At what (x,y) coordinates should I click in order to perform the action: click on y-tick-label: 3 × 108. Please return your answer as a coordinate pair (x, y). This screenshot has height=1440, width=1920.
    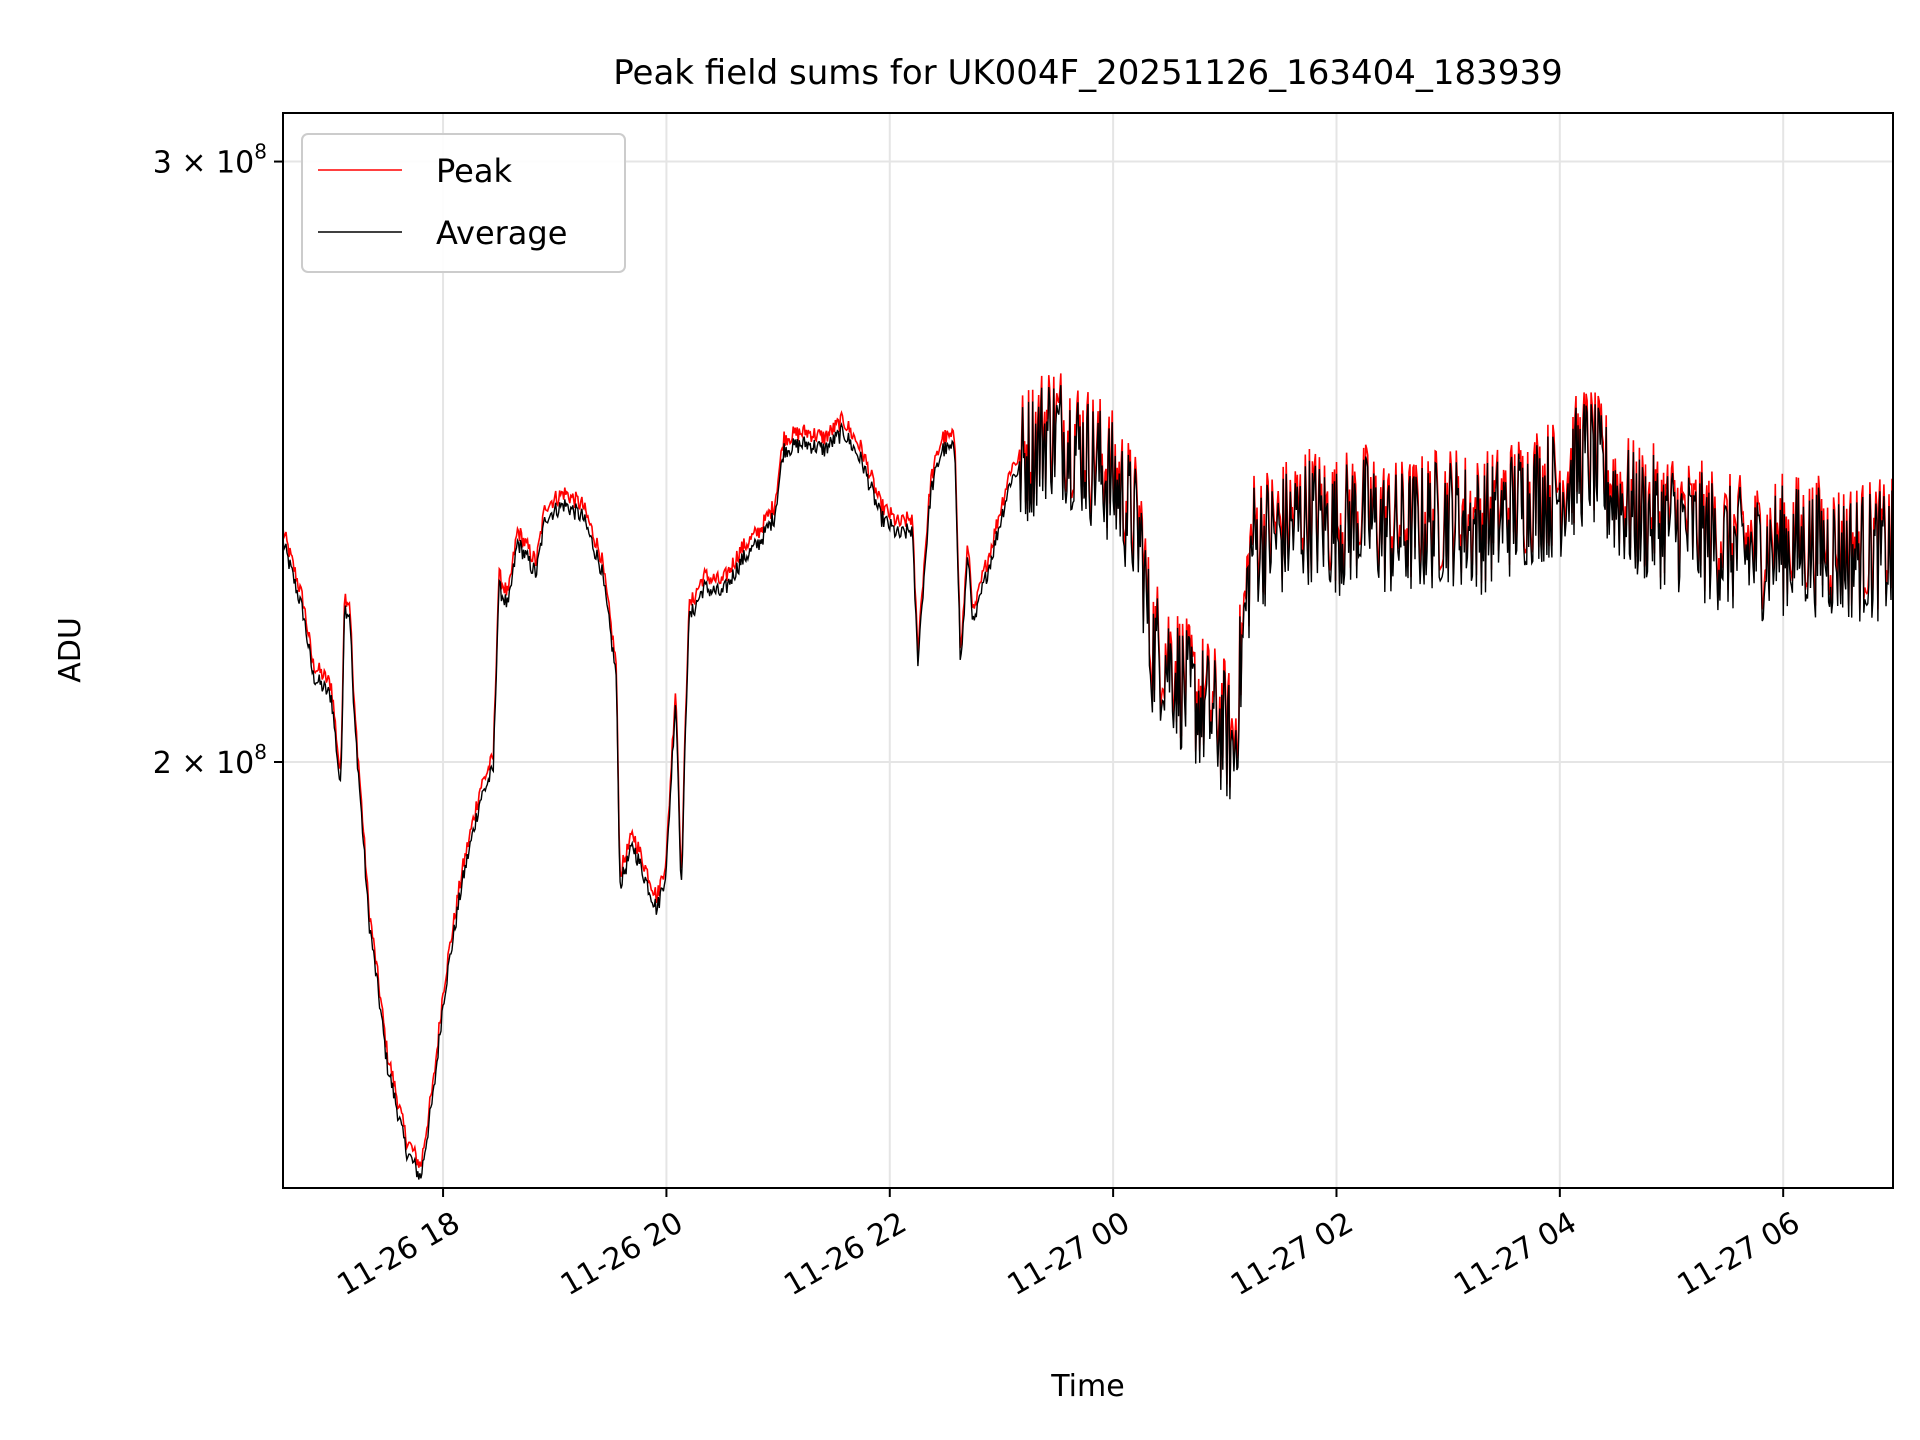
    Looking at the image, I should click on (210, 160).